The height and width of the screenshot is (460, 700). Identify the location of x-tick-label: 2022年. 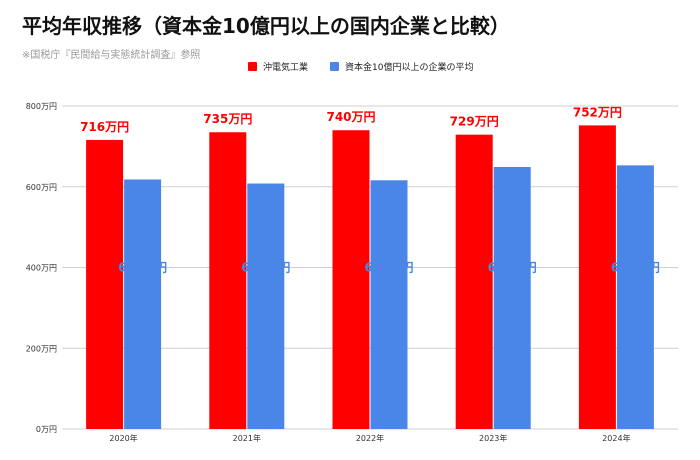
(370, 438).